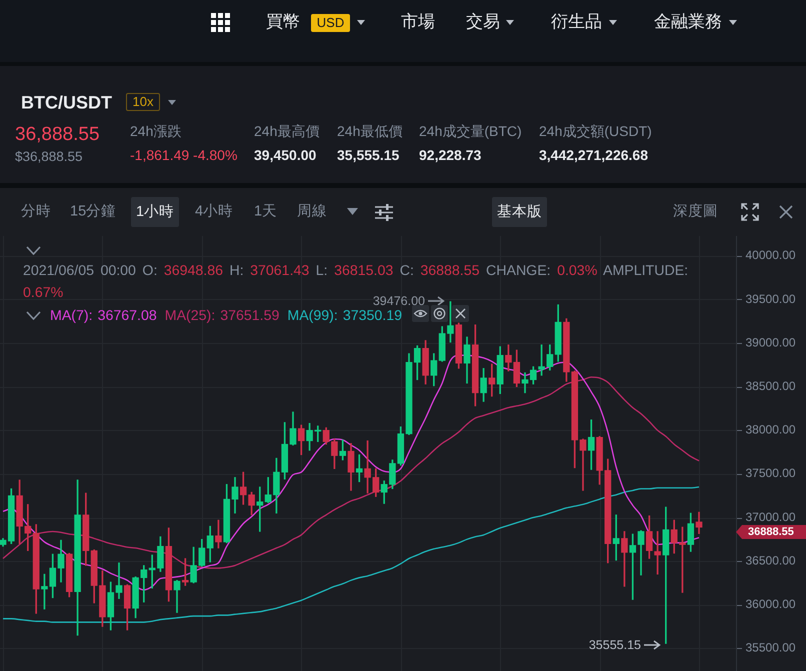 The image size is (806, 671). Describe the element at coordinates (194, 271) in the screenshot. I see `annotation: 36948.86` at that location.